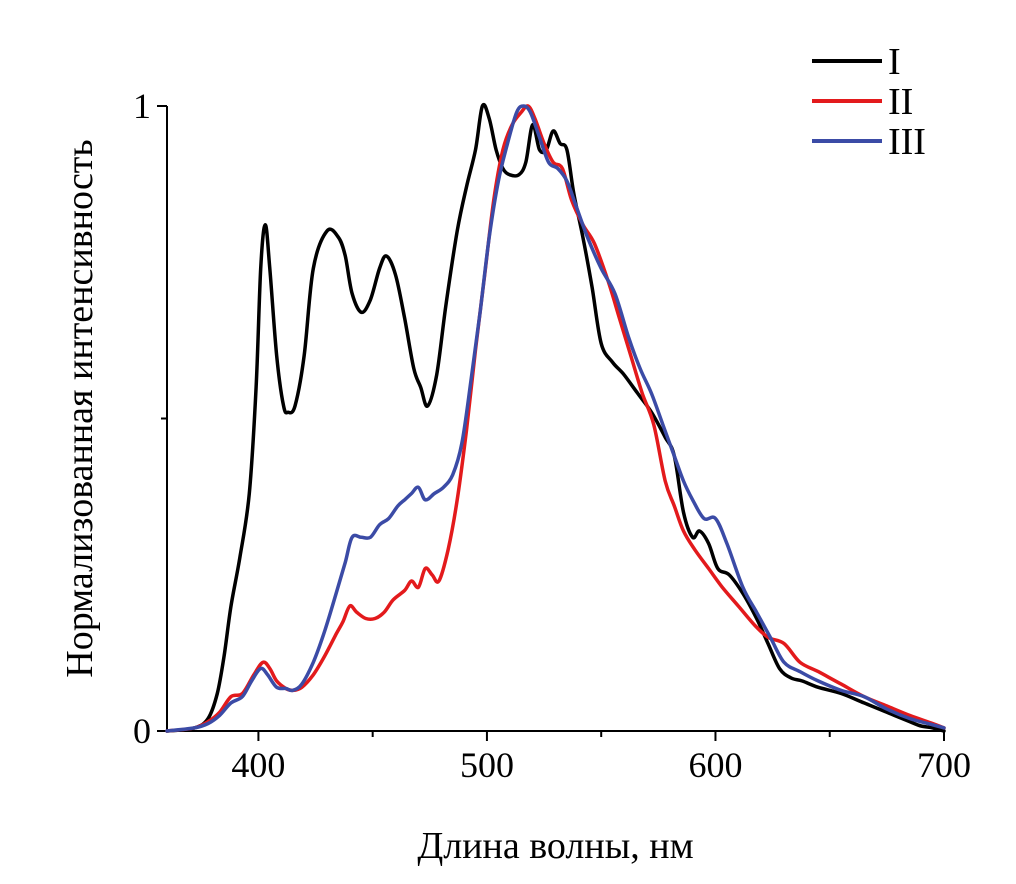 This screenshot has height=884, width=1016. What do you see at coordinates (944, 765) in the screenshot?
I see `x-tick-label-700: 700` at bounding box center [944, 765].